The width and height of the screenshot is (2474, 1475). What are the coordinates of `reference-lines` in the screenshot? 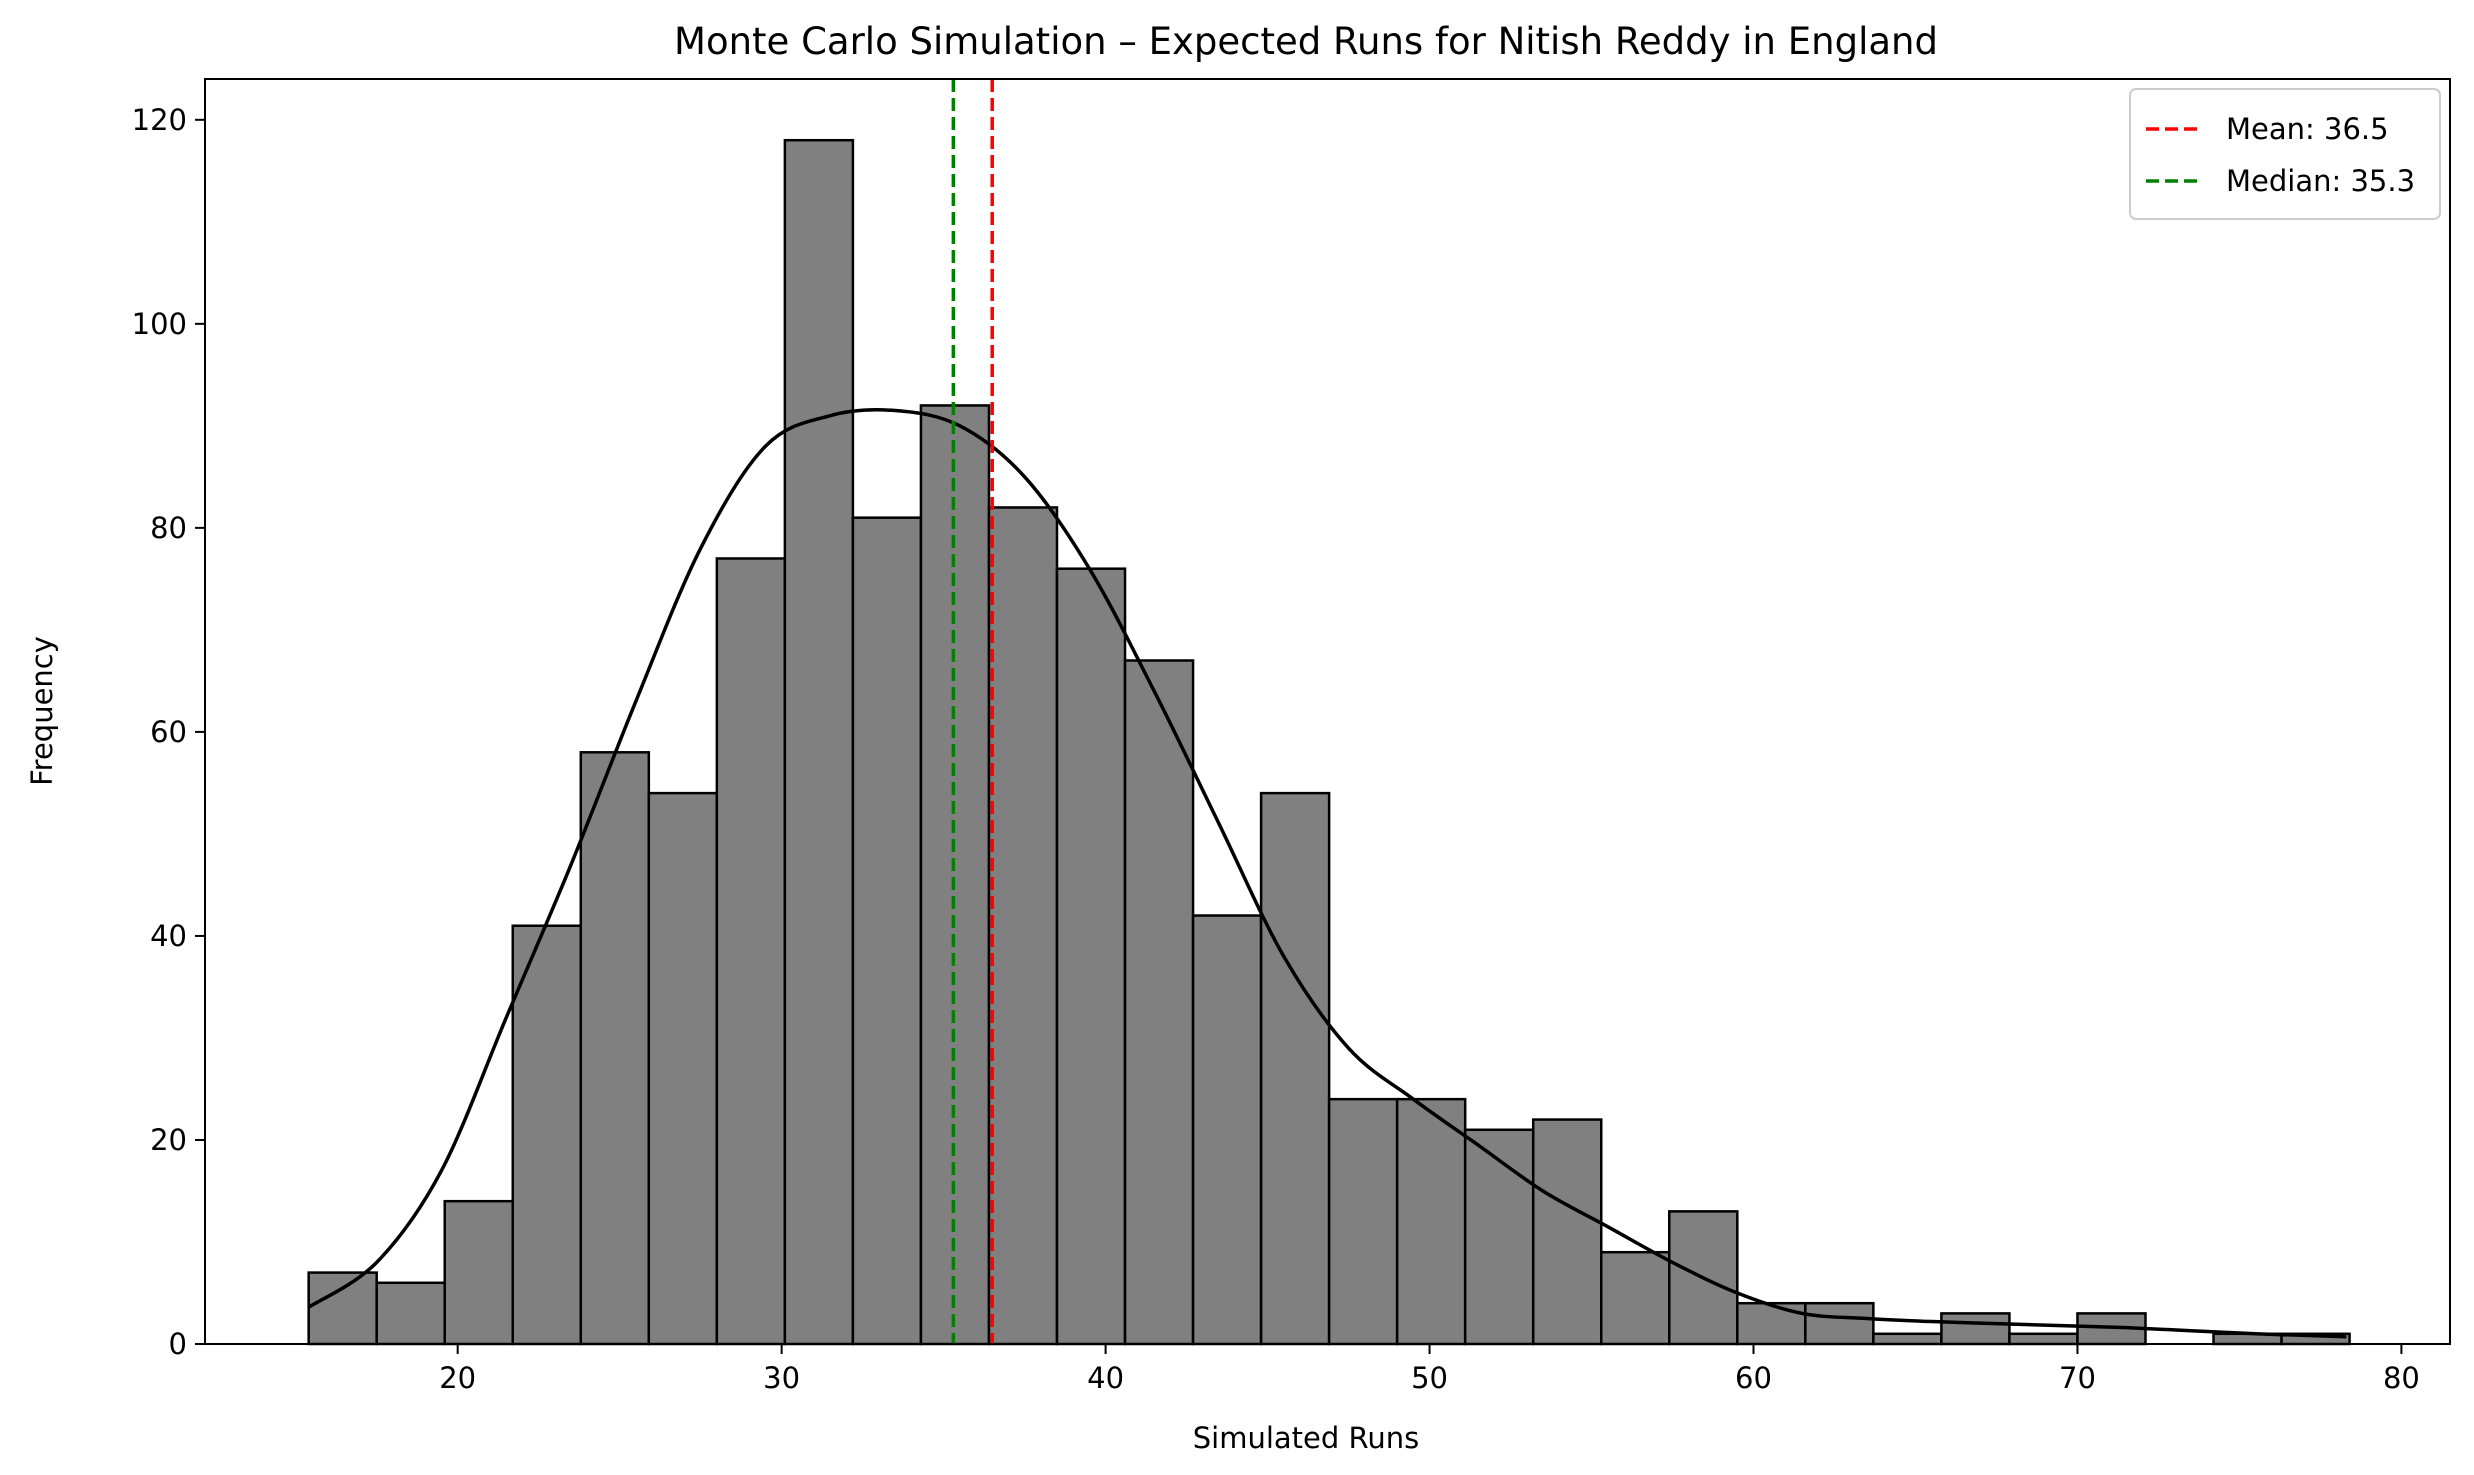 It's located at (972, 711).